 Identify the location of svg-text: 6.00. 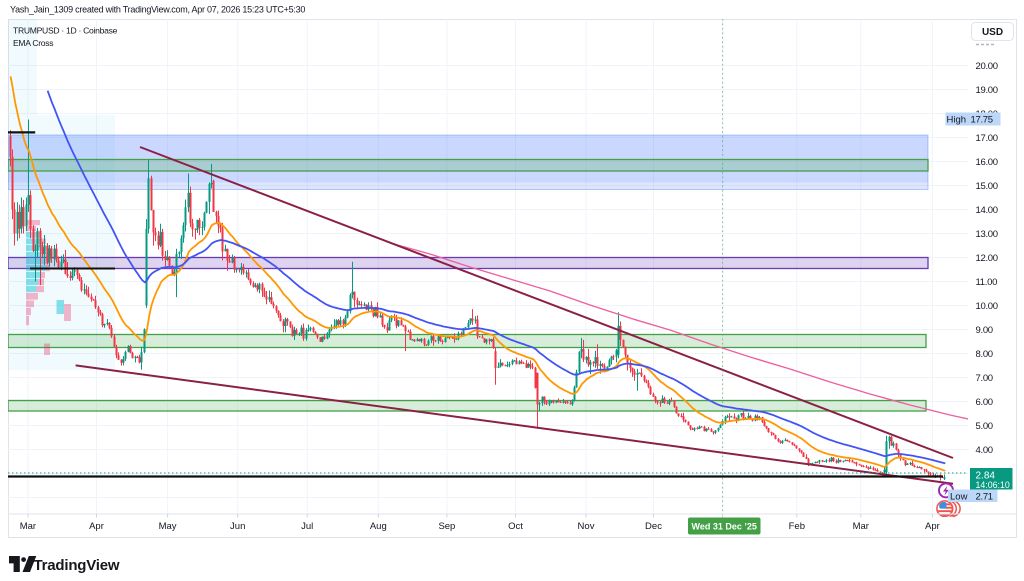
(984, 402).